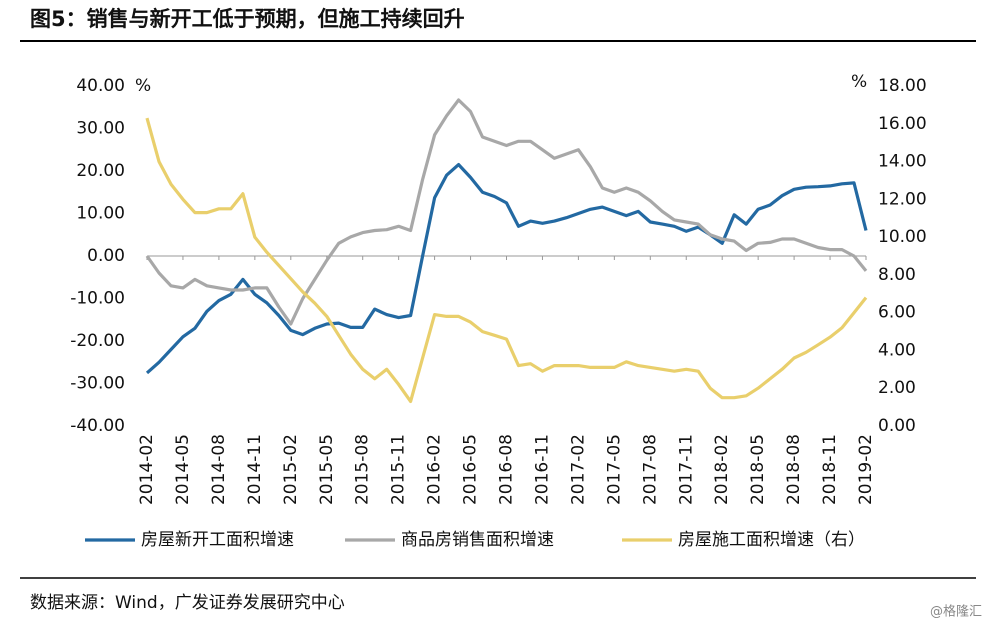  What do you see at coordinates (97, 384) in the screenshot?
I see `y-tick-label: -30.00` at bounding box center [97, 384].